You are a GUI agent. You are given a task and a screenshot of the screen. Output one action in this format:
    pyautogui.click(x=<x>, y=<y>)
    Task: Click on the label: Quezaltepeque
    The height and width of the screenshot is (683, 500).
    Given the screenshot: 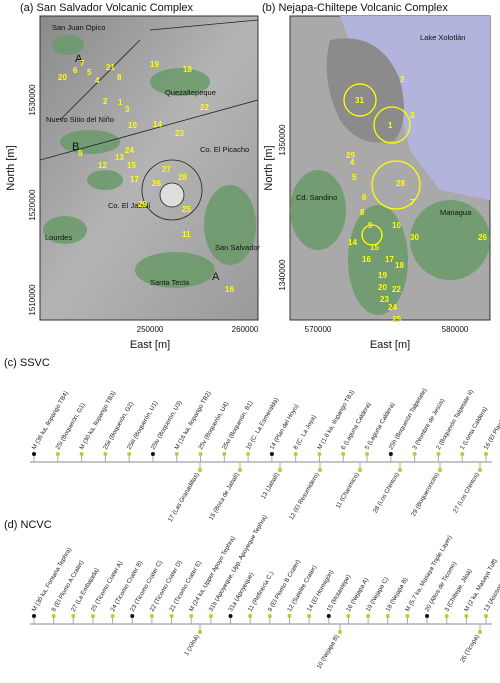 What is the action you would take?
    pyautogui.click(x=190, y=92)
    